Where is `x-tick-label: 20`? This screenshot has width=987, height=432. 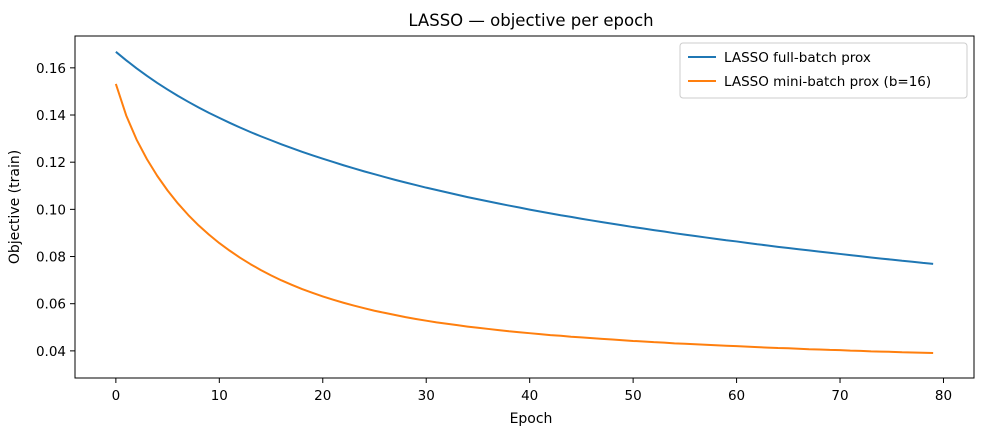
x-tick-label: 20 is located at coordinates (322, 396).